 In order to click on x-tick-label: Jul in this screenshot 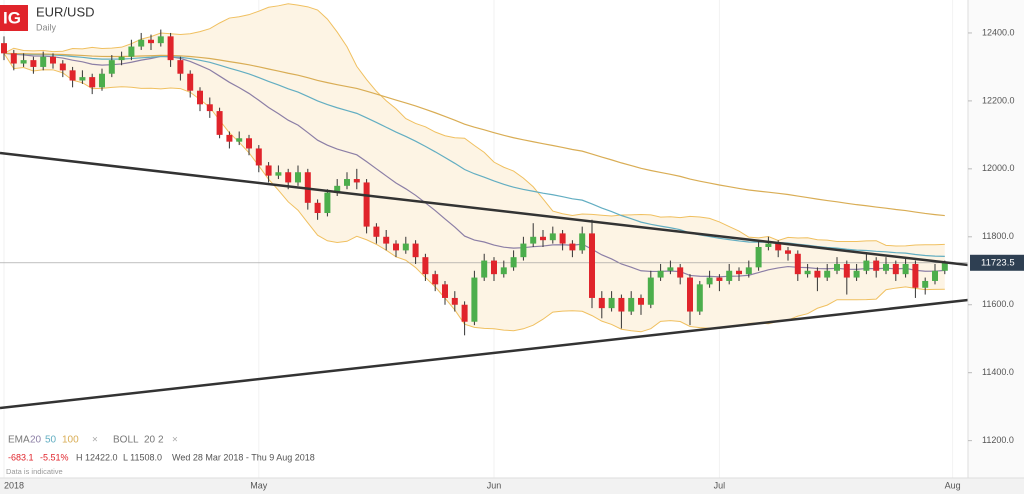, I will do `click(720, 485)`.